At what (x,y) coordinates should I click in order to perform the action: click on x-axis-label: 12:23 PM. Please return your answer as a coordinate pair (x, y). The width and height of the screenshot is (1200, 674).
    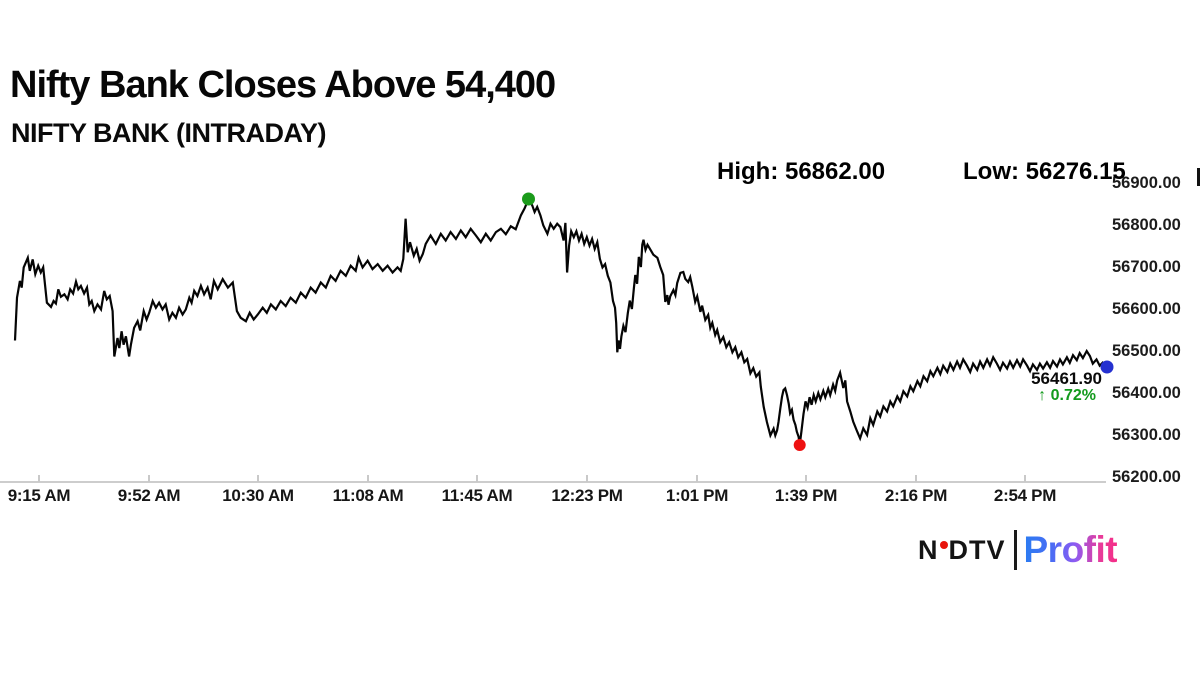
    Looking at the image, I should click on (587, 495).